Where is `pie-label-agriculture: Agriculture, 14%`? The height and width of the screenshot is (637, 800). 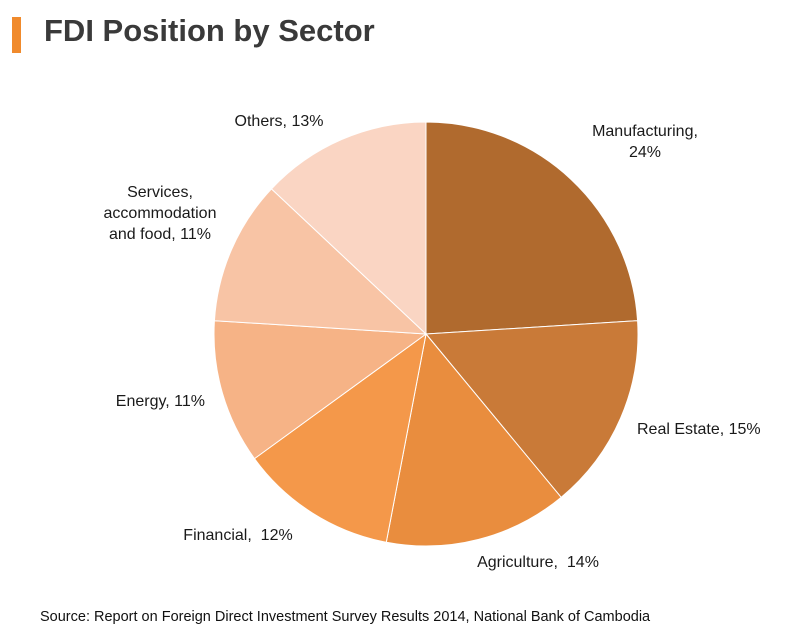
pie-label-agriculture: Agriculture, 14% is located at coordinates (538, 562).